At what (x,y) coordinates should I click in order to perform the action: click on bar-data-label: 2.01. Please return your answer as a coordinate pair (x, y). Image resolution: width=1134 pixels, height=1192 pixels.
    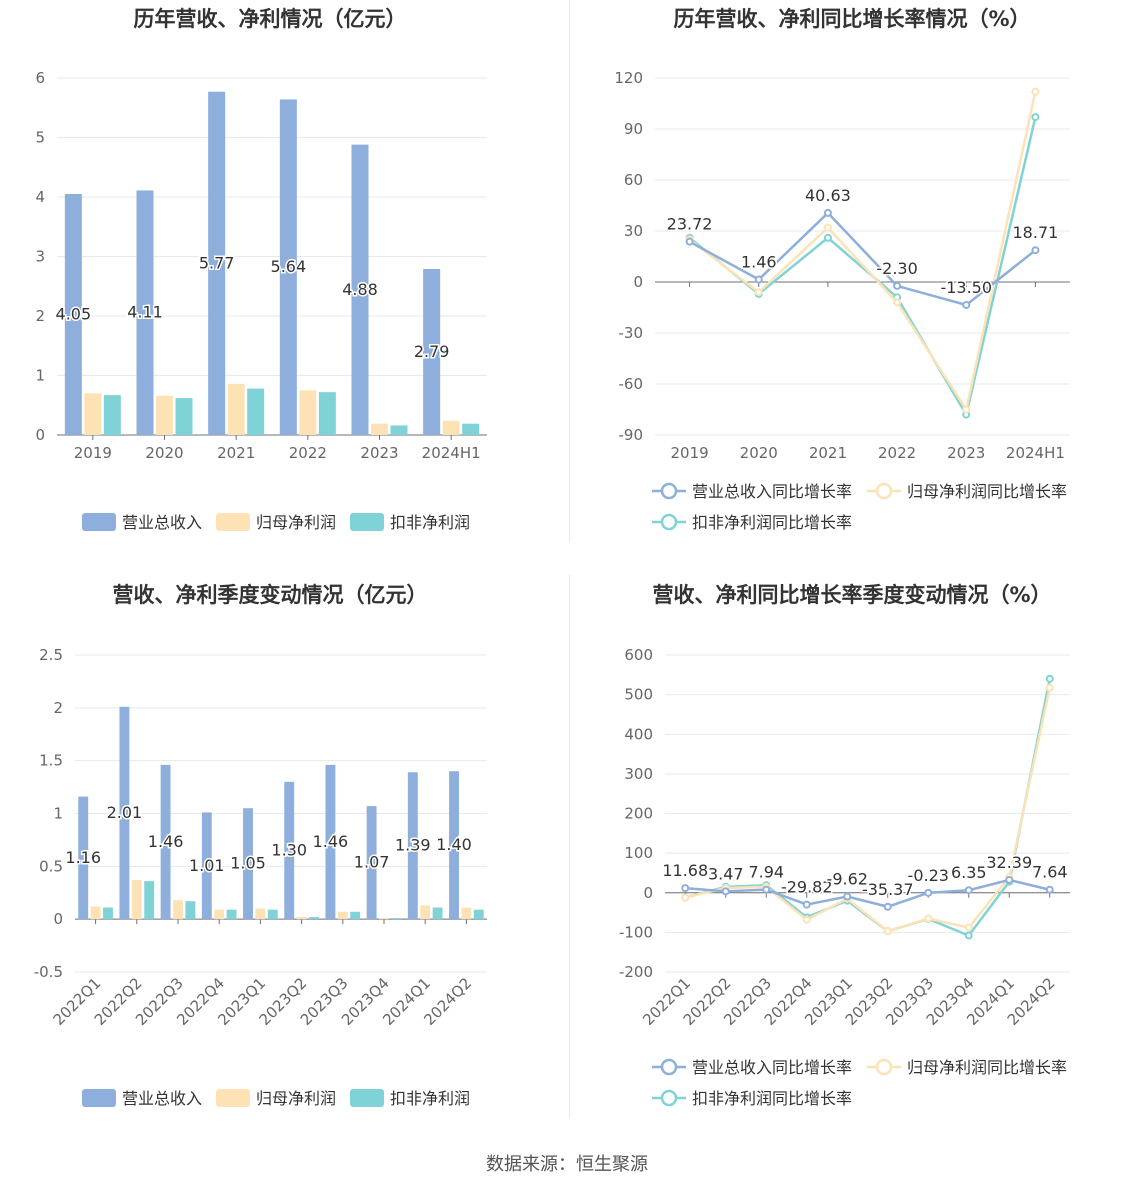
    Looking at the image, I should click on (125, 812).